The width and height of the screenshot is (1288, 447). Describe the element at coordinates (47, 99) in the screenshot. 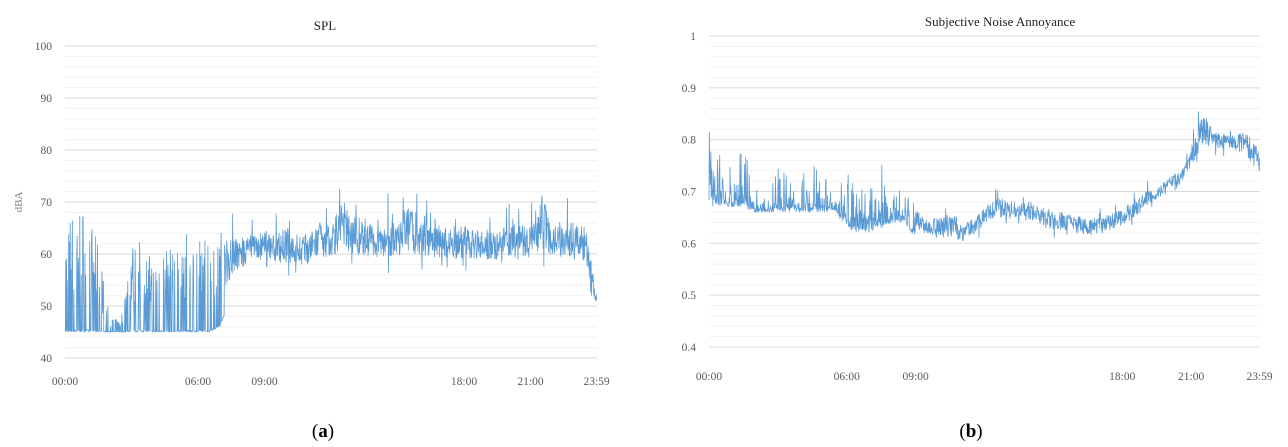

I see `y-tick-label: 90` at that location.